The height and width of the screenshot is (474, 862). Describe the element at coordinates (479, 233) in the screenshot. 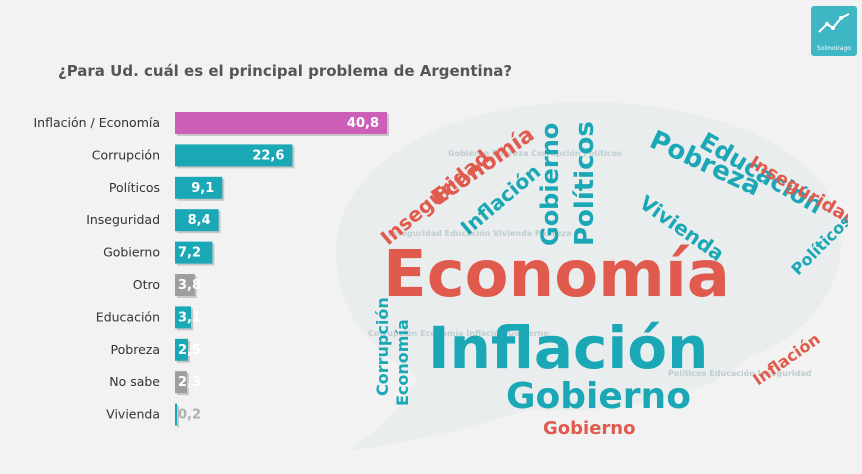

I see `svg-text:Inseguridad Educación Vivienda: Inseguridad Educación Vivienda Pobreza` at that location.